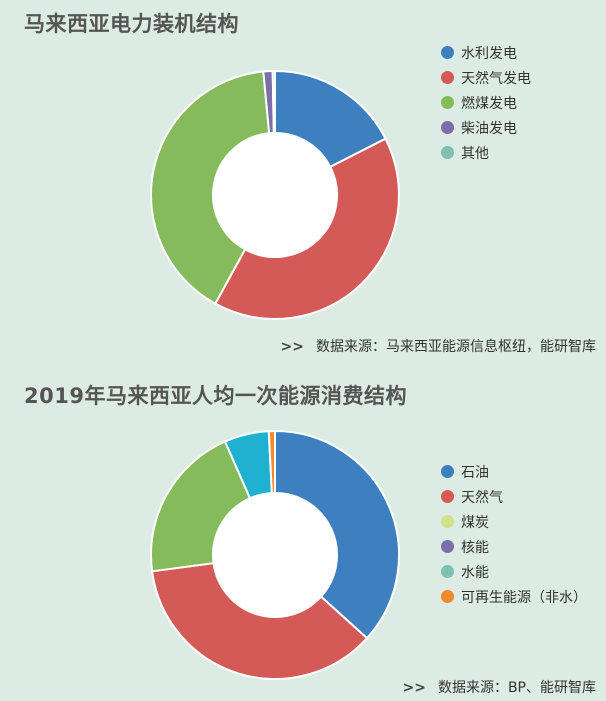  What do you see at coordinates (475, 547) in the screenshot?
I see `chart-2-legend-label: 核能` at bounding box center [475, 547].